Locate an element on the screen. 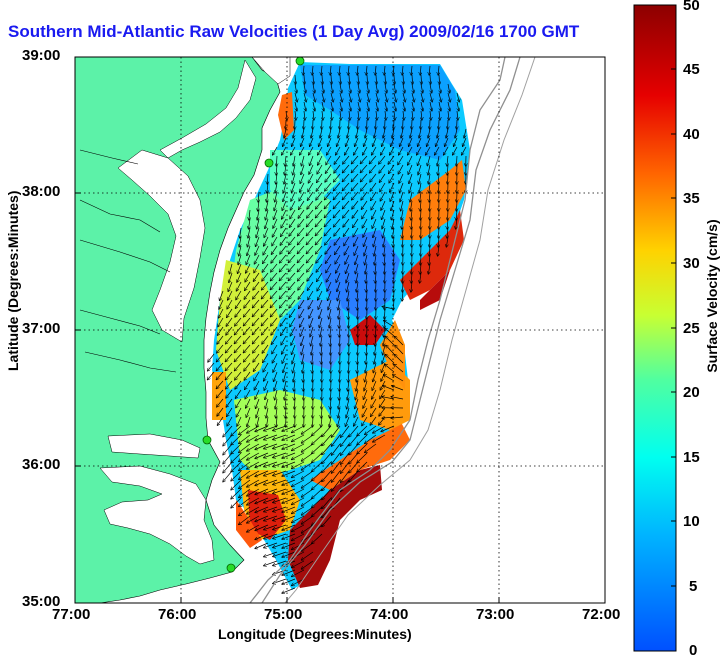 The image size is (724, 659). colorbar-label: Surface Velocity (cm/s) is located at coordinates (712, 296).